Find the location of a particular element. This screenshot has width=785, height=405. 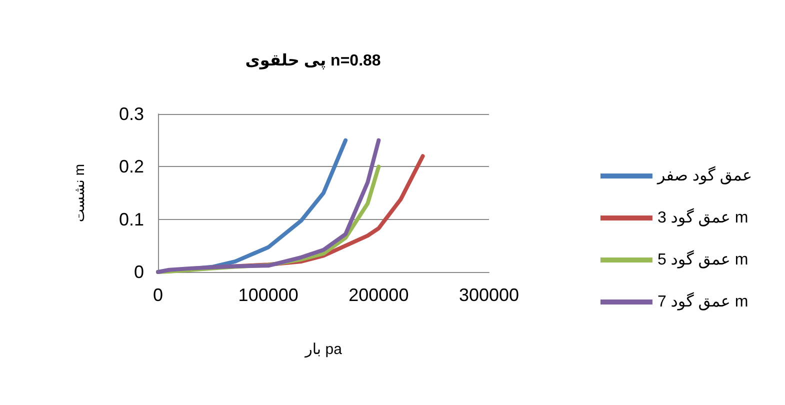

legend-label: عمق گود 5 m is located at coordinates (702, 259).